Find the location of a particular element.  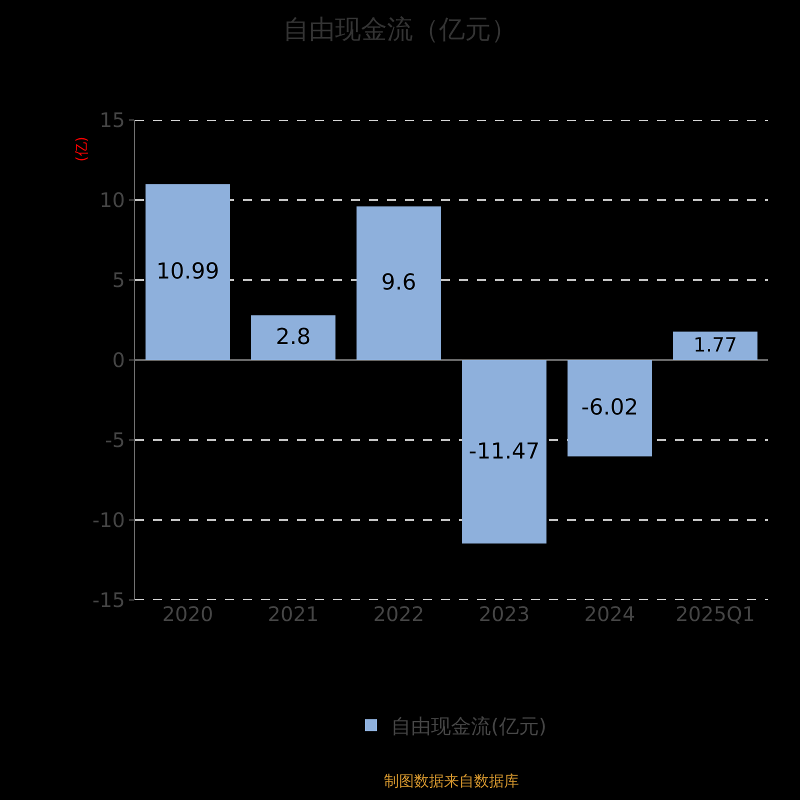

legend-label: 自由现金流(亿元) is located at coordinates (469, 726).